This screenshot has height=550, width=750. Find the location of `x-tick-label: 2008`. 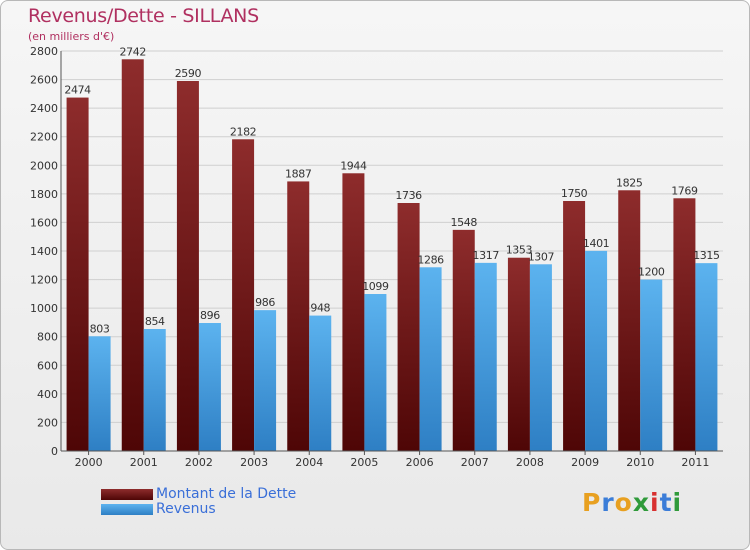

x-tick-label: 2008 is located at coordinates (530, 462).